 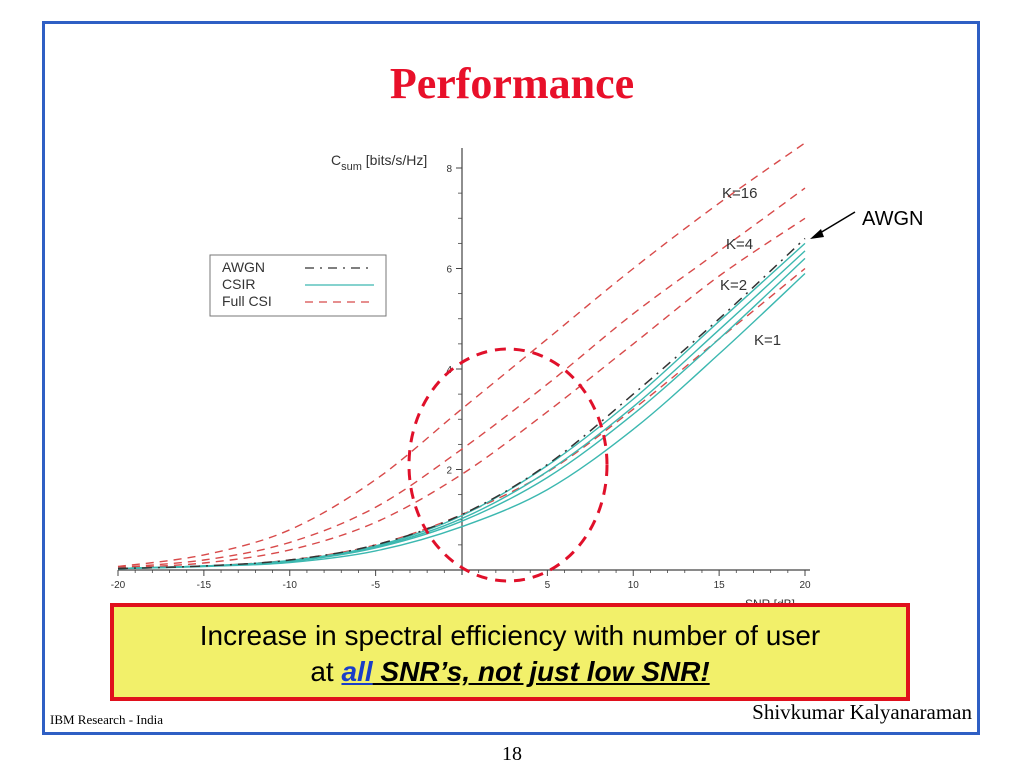 I want to click on callout-line2-prefix: at, so click(x=326, y=671).